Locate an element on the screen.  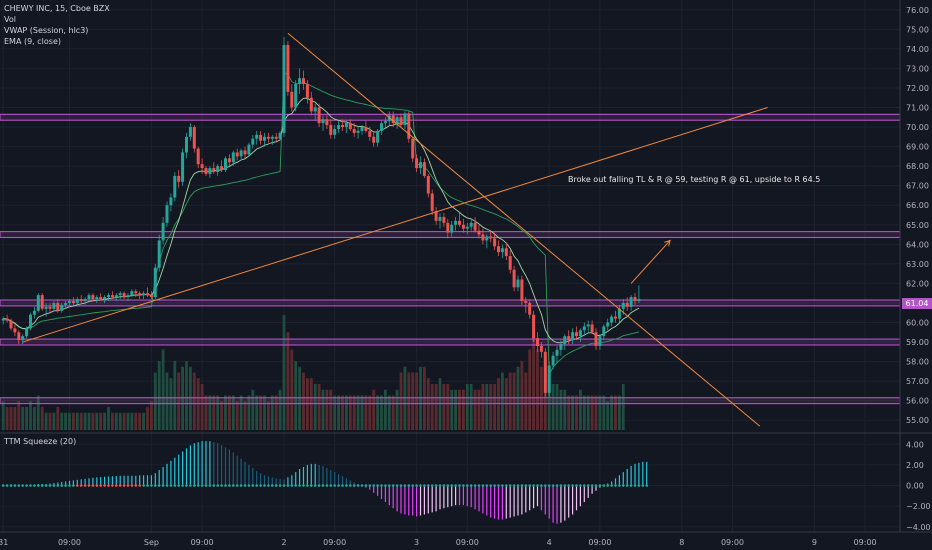
upside-arrow is located at coordinates (650, 262).